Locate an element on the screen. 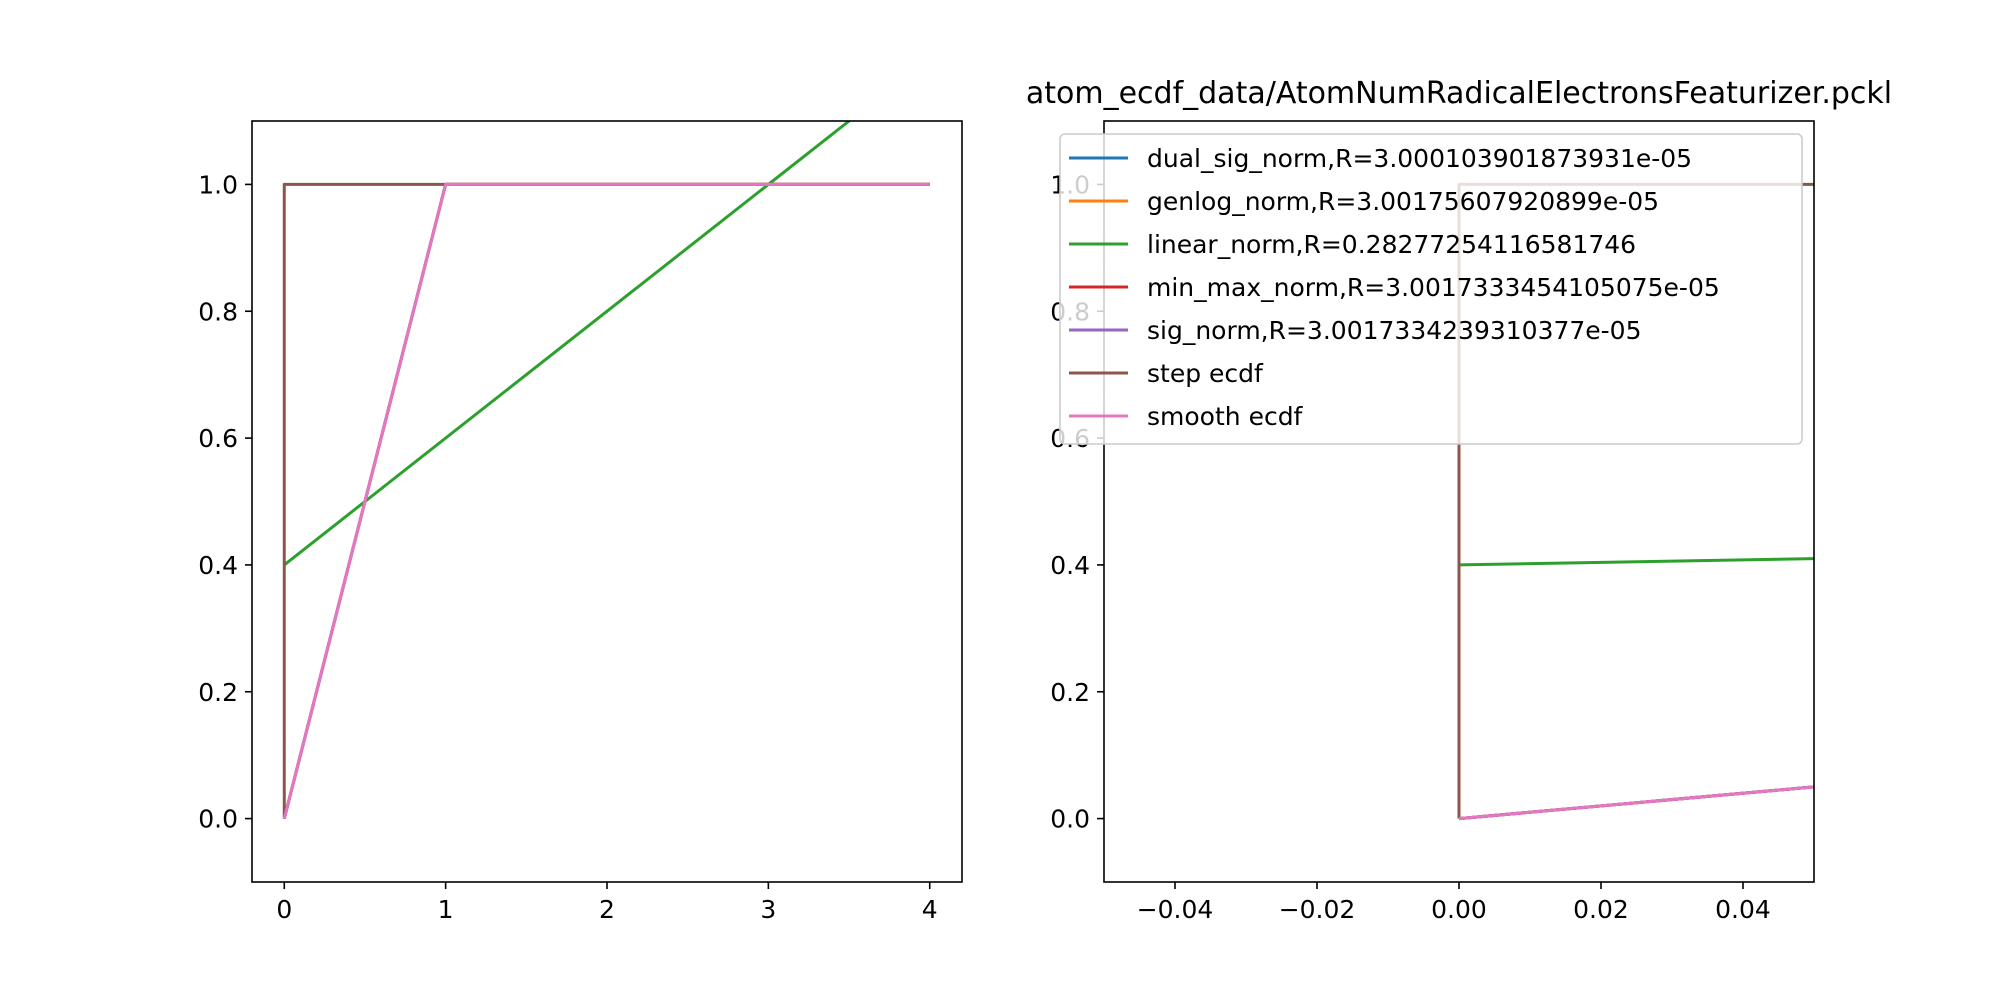 This screenshot has height=1000, width=2000. x-tick-label: 3 is located at coordinates (768, 909).